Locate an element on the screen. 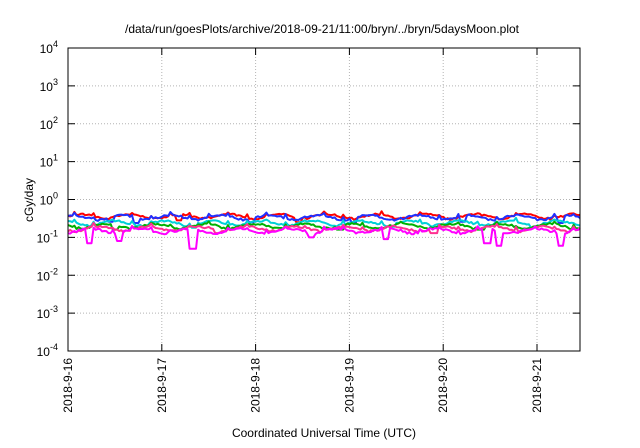 The width and height of the screenshot is (640, 448). y-tick-label: 10⁻³ is located at coordinates (47, 312).